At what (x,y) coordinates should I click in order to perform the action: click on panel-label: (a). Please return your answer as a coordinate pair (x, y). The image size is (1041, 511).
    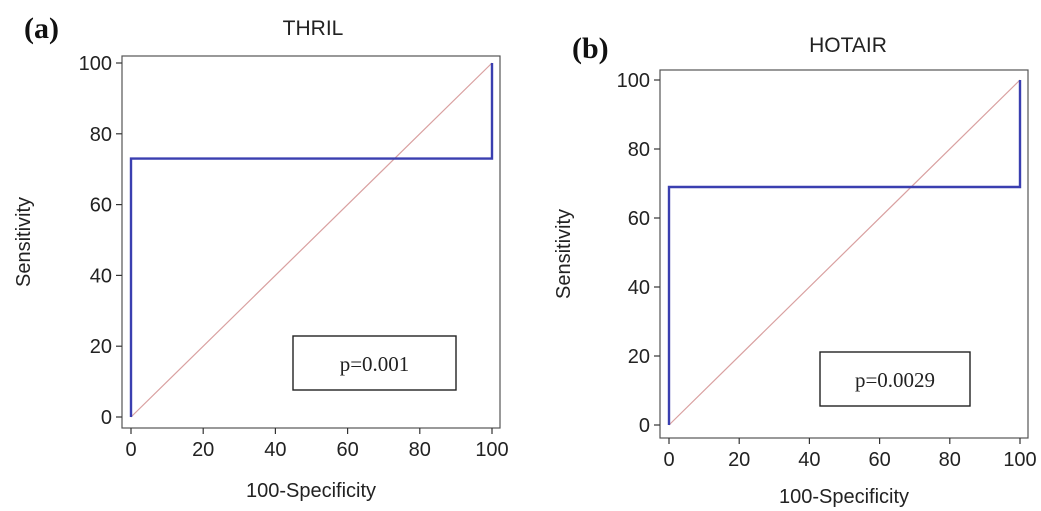
    Looking at the image, I should click on (41, 28).